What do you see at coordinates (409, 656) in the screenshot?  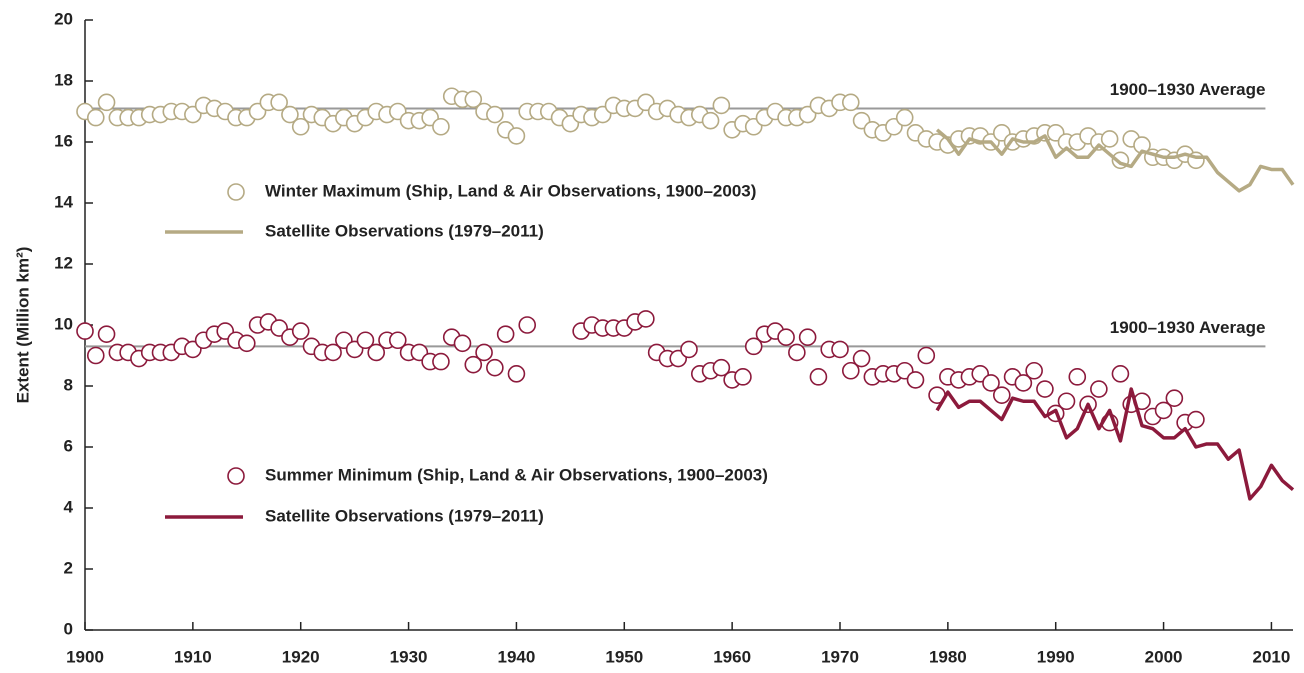 I see `x-tick-label: 1930` at bounding box center [409, 656].